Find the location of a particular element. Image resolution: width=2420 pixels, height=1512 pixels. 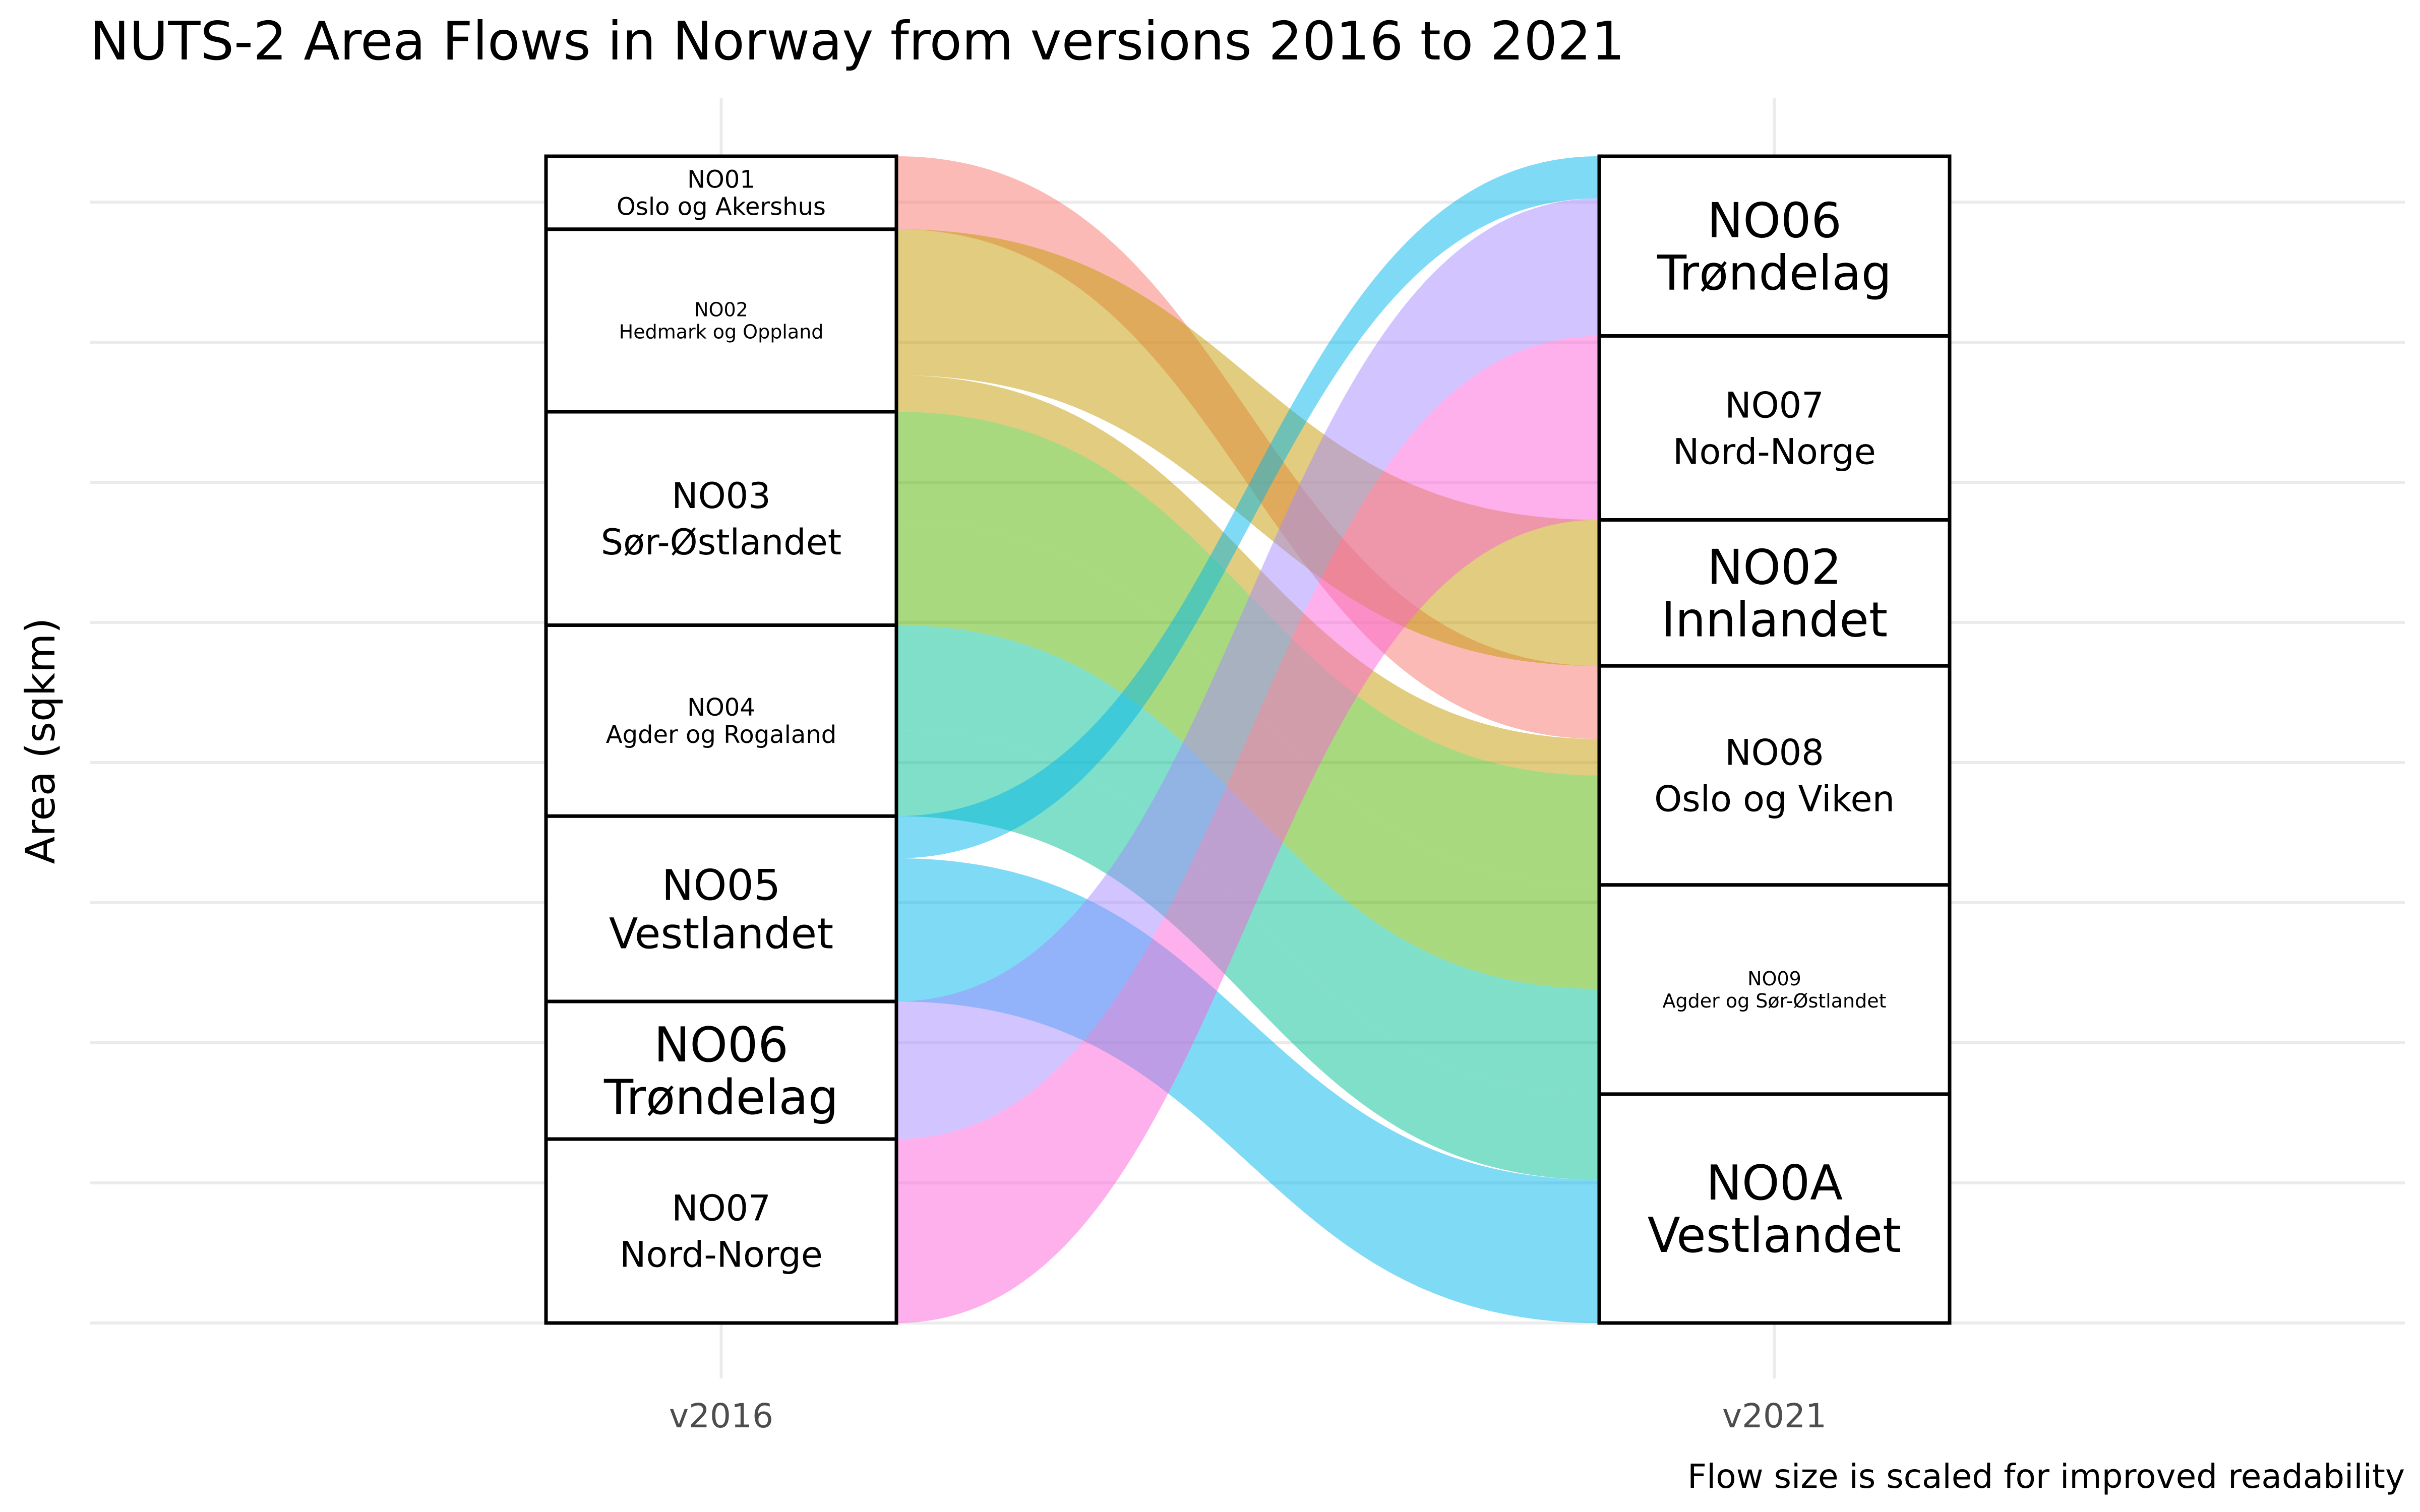

stratum-v2016-no05 is located at coordinates (721, 908).